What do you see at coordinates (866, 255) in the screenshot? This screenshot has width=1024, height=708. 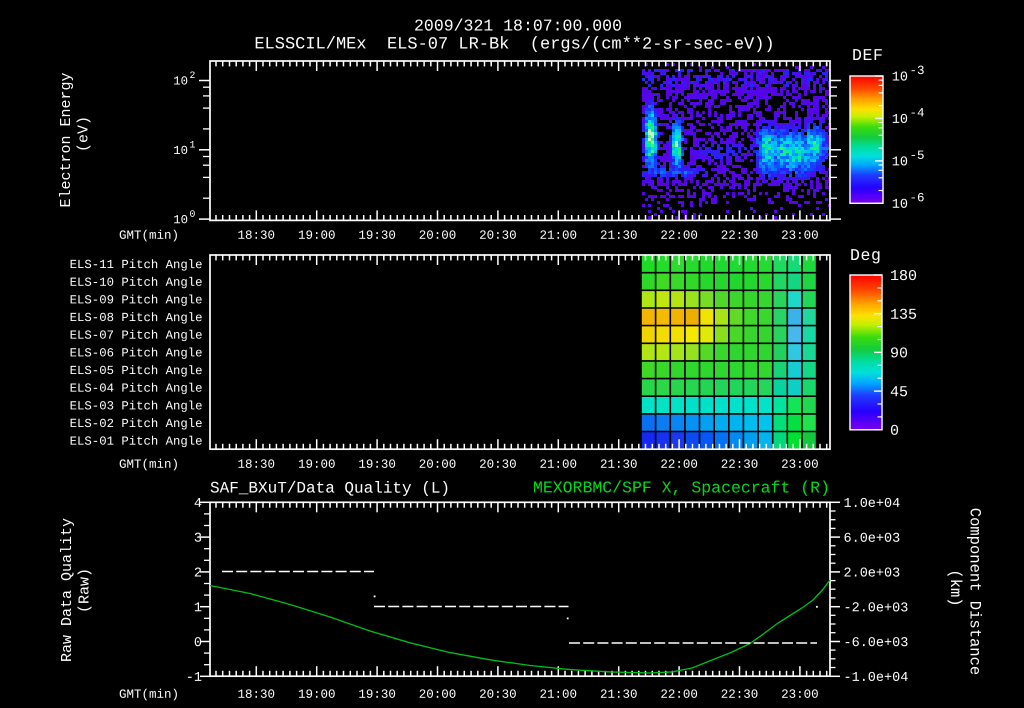 I see `svg-text: Deg` at bounding box center [866, 255].